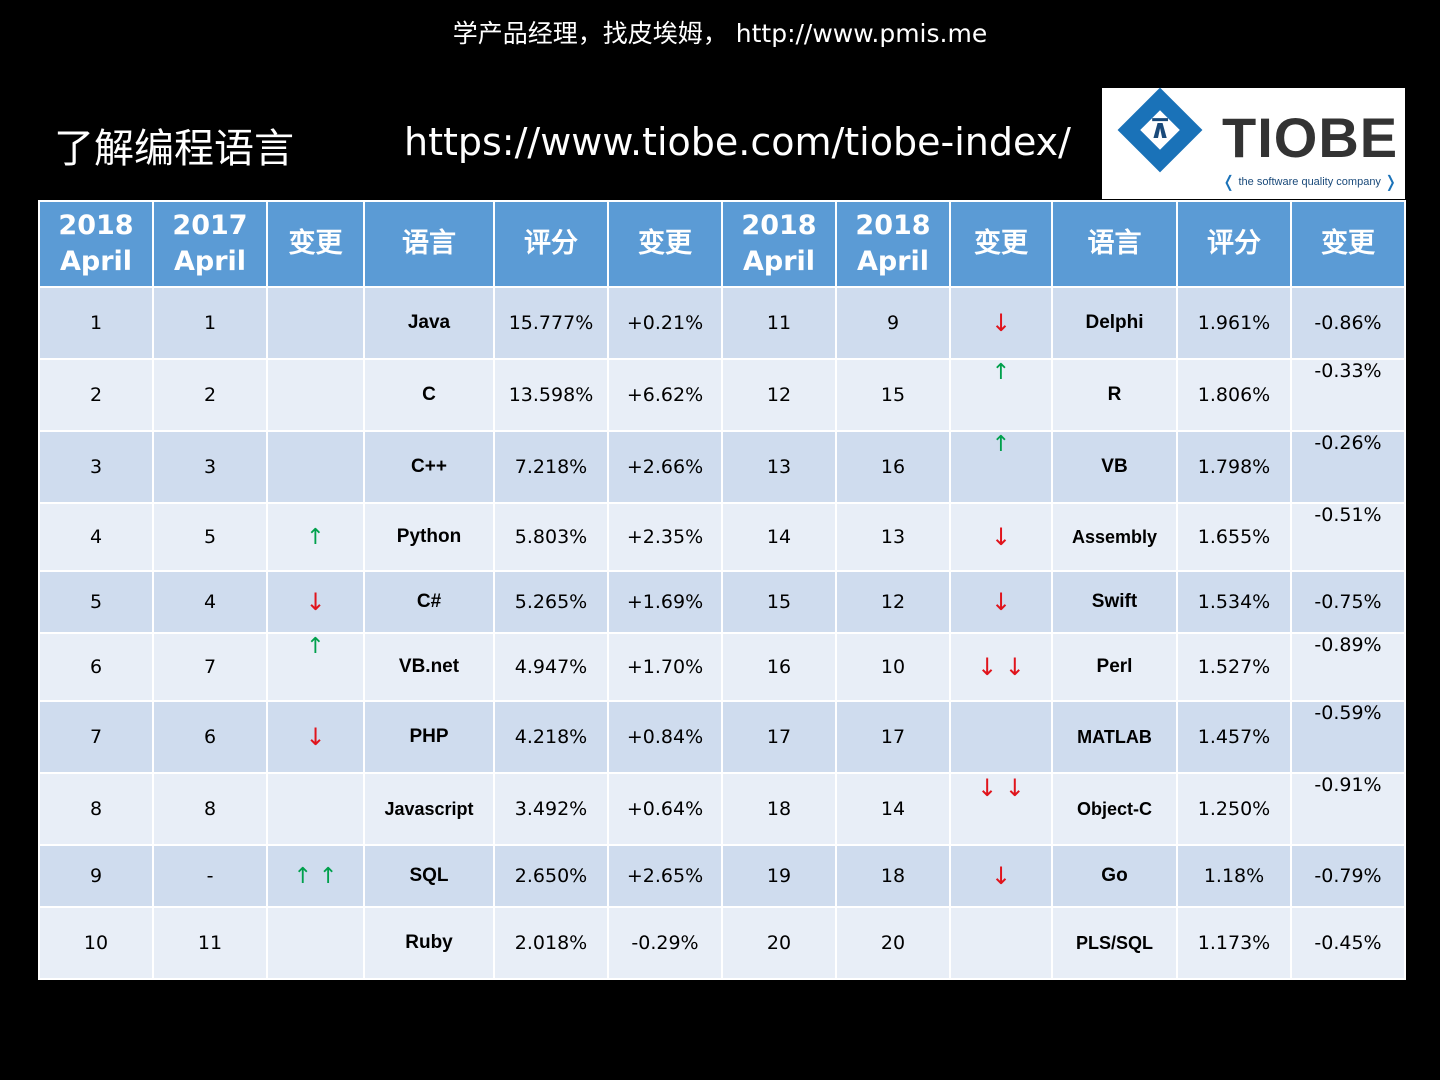 The width and height of the screenshot is (1440, 1080). What do you see at coordinates (1234, 395) in the screenshot?
I see `right-rating-cell: 1.806%` at bounding box center [1234, 395].